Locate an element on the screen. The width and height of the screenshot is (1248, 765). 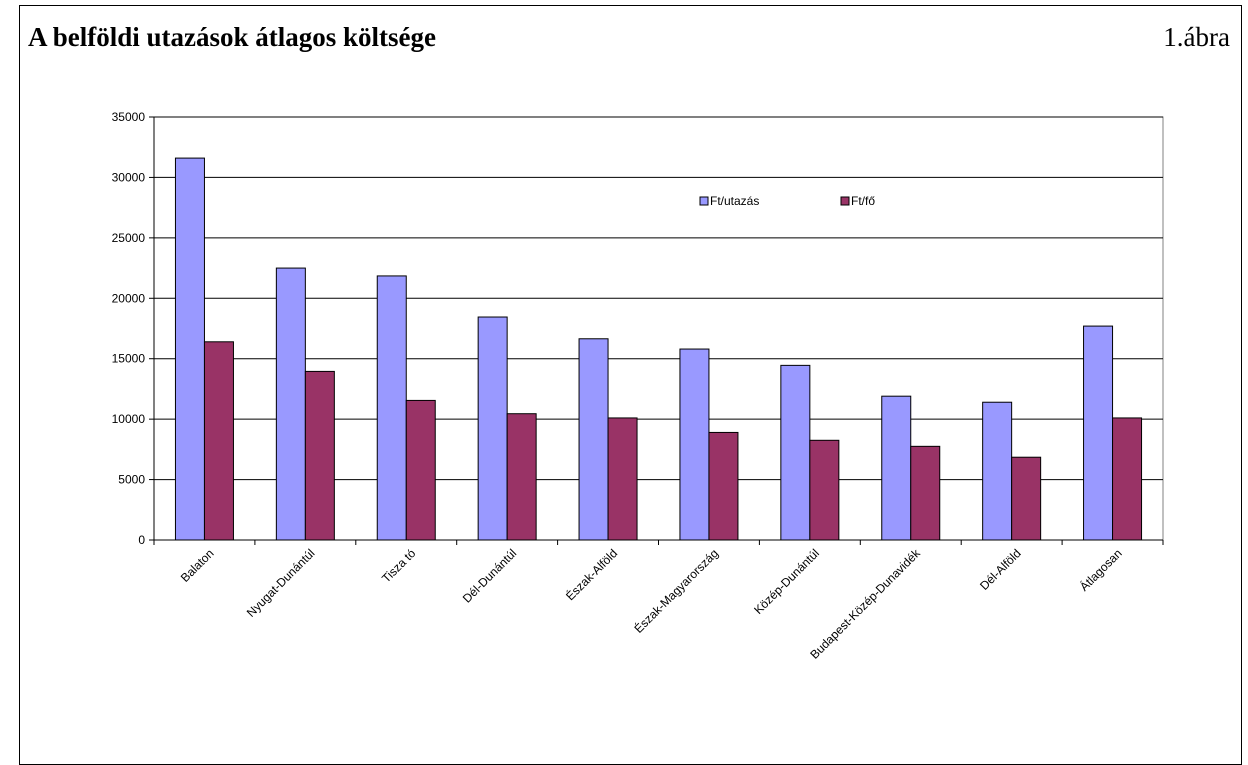
x-tick-label: Tisza tó is located at coordinates (399, 566).